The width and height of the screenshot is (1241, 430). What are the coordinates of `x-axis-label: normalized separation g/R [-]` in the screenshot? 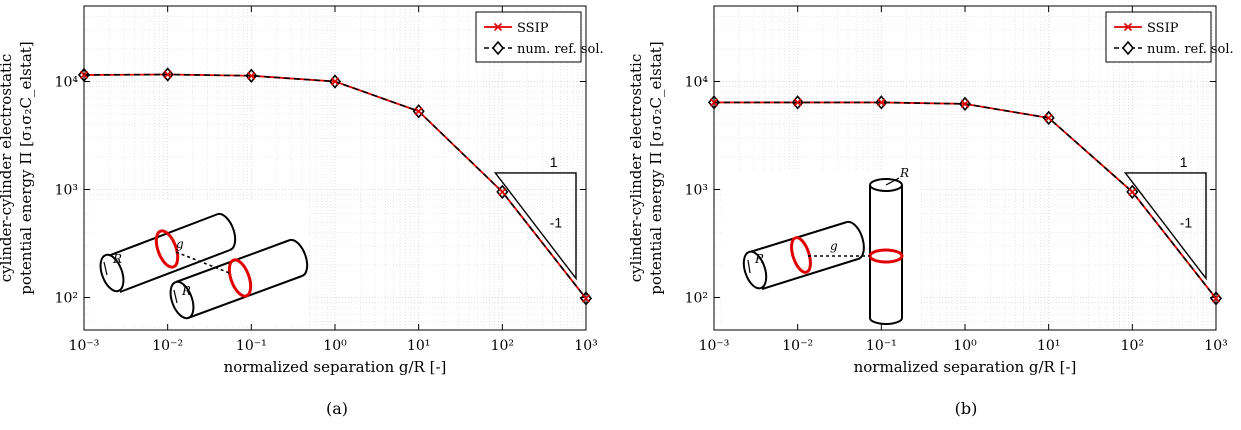 It's located at (965, 367).